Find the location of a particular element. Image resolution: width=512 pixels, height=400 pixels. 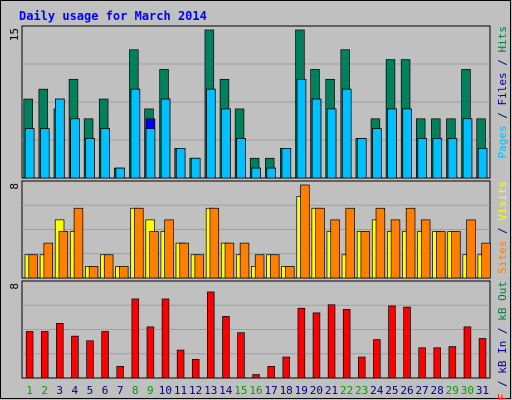

legend-entry: Sites is located at coordinates (502, 257).